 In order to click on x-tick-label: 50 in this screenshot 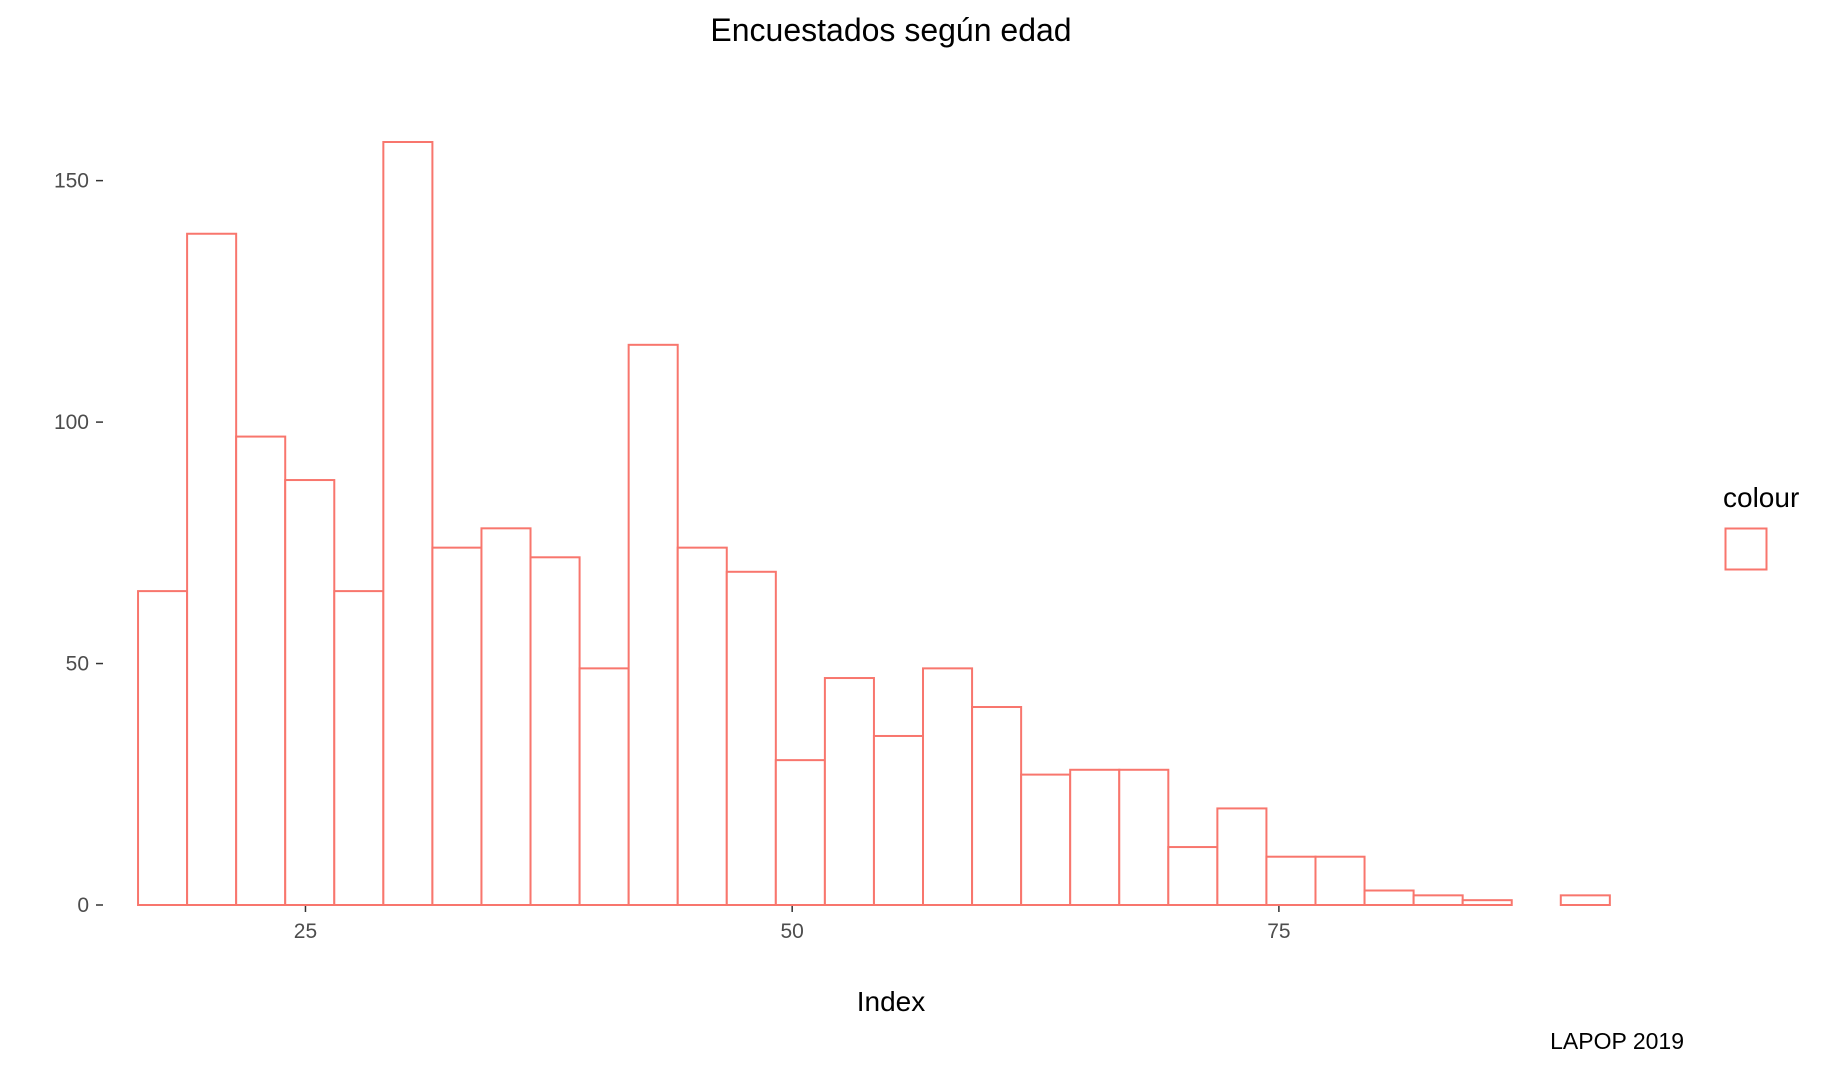, I will do `click(792, 931)`.